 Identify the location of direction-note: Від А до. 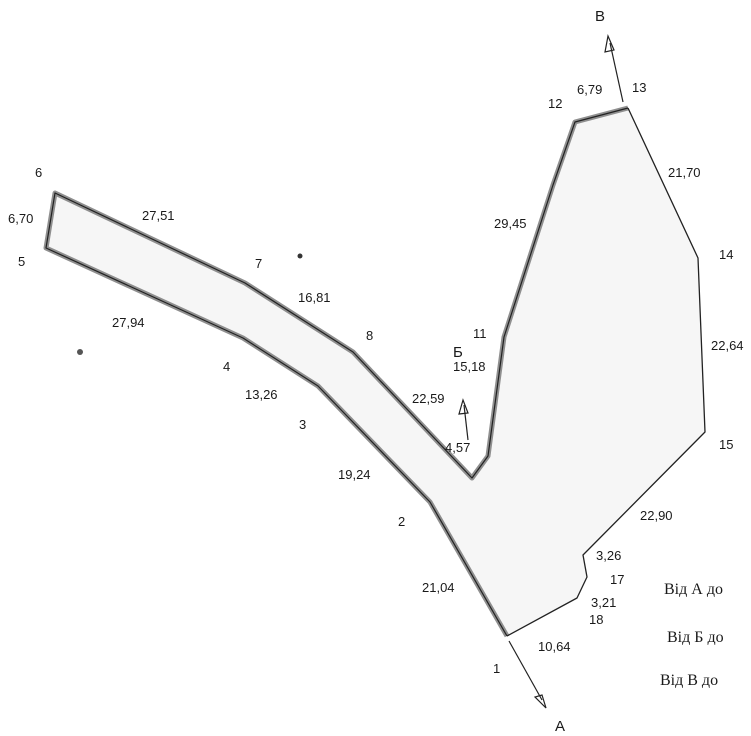
(693, 589).